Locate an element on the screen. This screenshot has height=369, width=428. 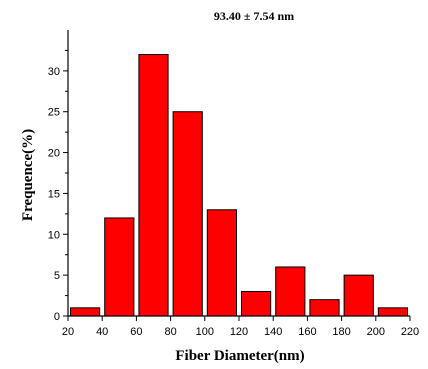
x-tick-label-80: 80 is located at coordinates (170, 332).